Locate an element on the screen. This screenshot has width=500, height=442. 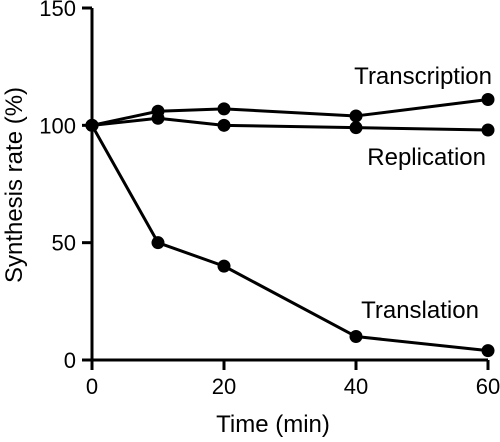
y-tick-label: 0 is located at coordinates (70, 360).